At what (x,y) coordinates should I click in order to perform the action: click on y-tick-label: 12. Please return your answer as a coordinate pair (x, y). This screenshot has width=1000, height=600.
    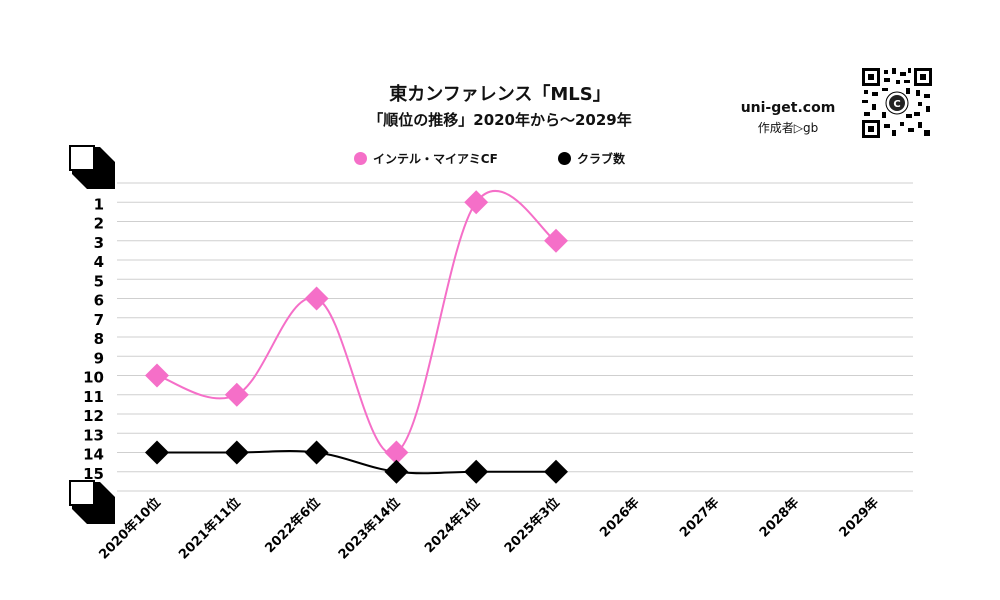
    Looking at the image, I should click on (93, 416).